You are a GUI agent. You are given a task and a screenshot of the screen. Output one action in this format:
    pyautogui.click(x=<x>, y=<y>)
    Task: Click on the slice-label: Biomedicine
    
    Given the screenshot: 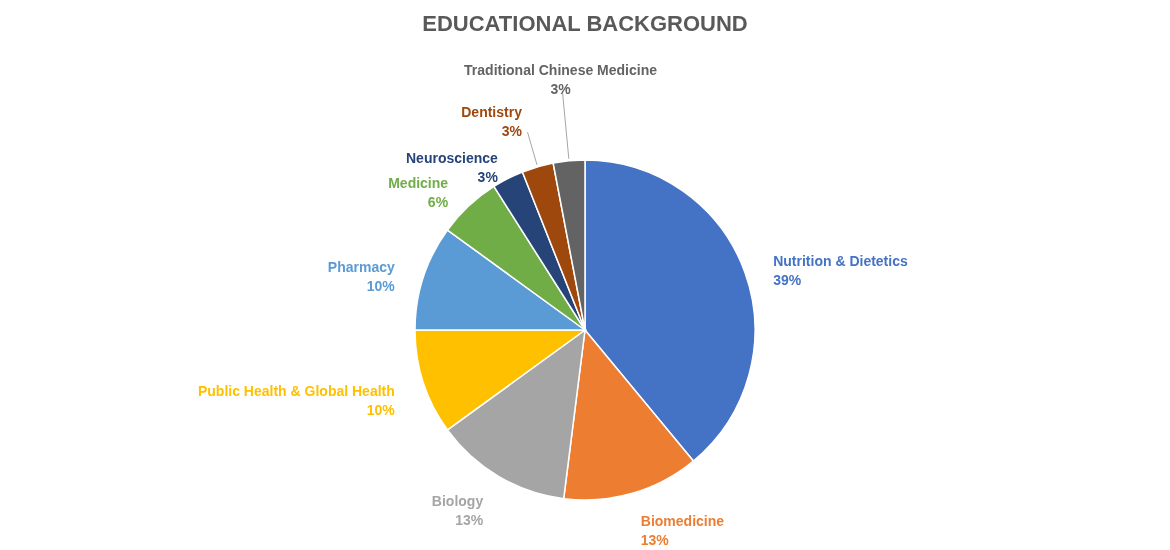 What is the action you would take?
    pyautogui.click(x=682, y=521)
    